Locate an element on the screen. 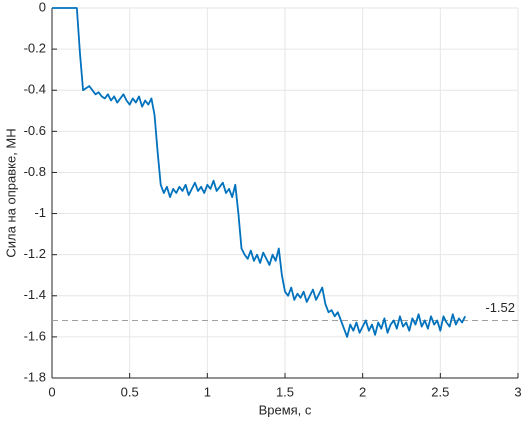  x-tick-label: 1 is located at coordinates (207, 391).